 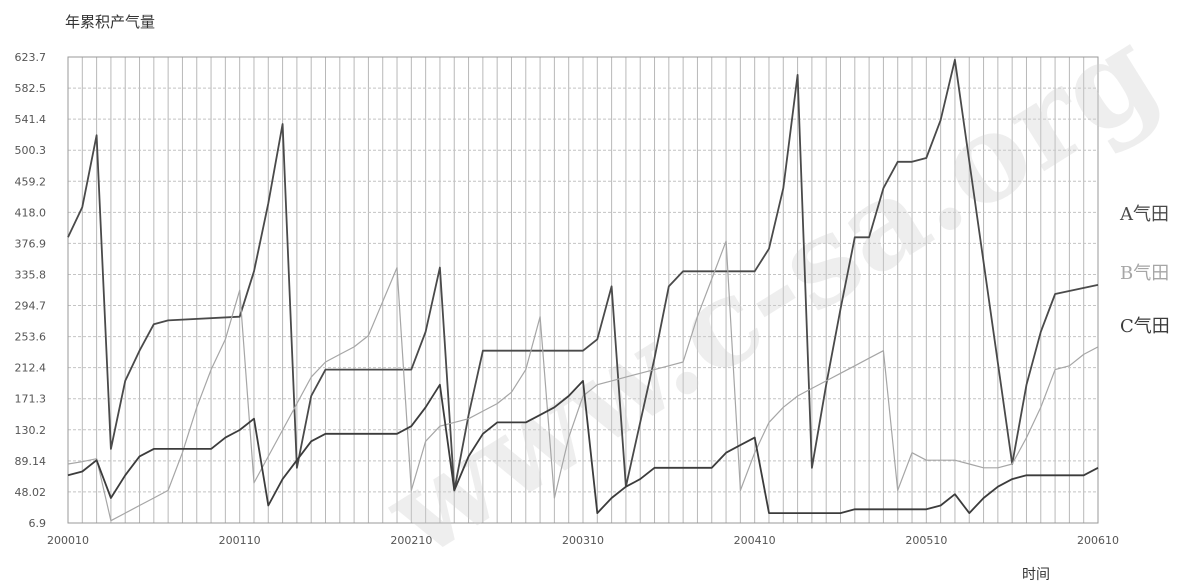 I want to click on legend-item-3: C气田, so click(x=1145, y=326).